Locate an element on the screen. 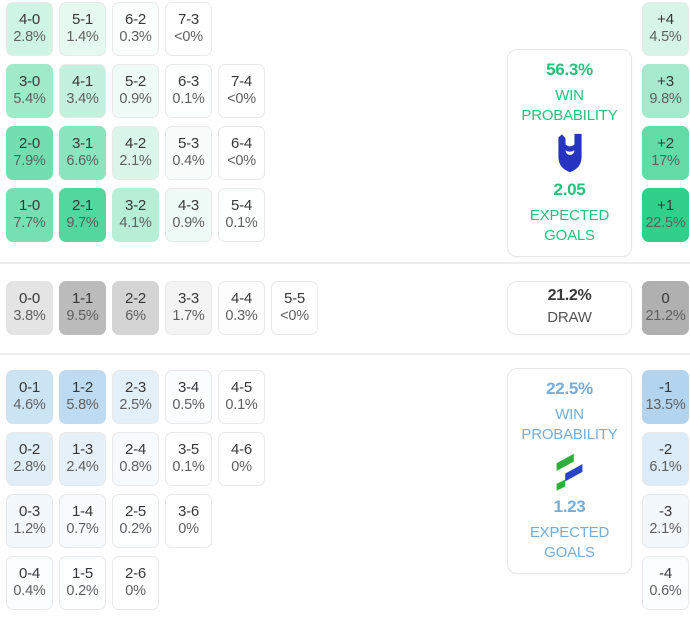  score-cell: 5-5 <0% is located at coordinates (294, 308).